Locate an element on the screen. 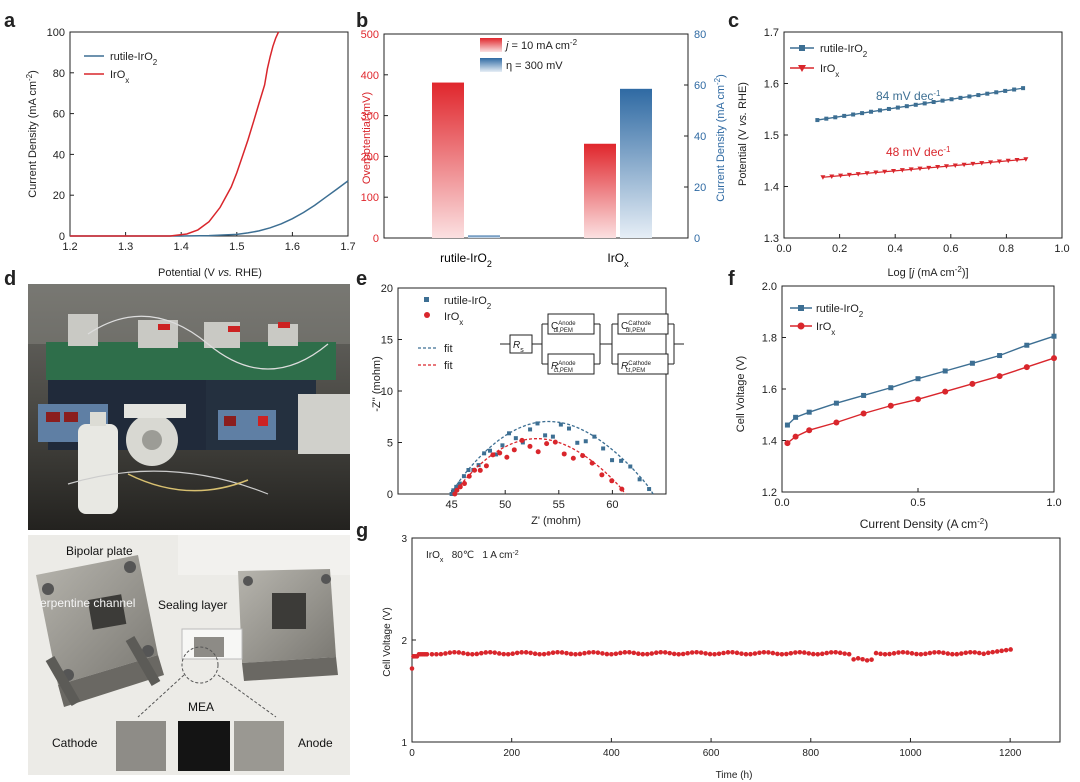  chart-c-series-line is located at coordinates (924, 168).